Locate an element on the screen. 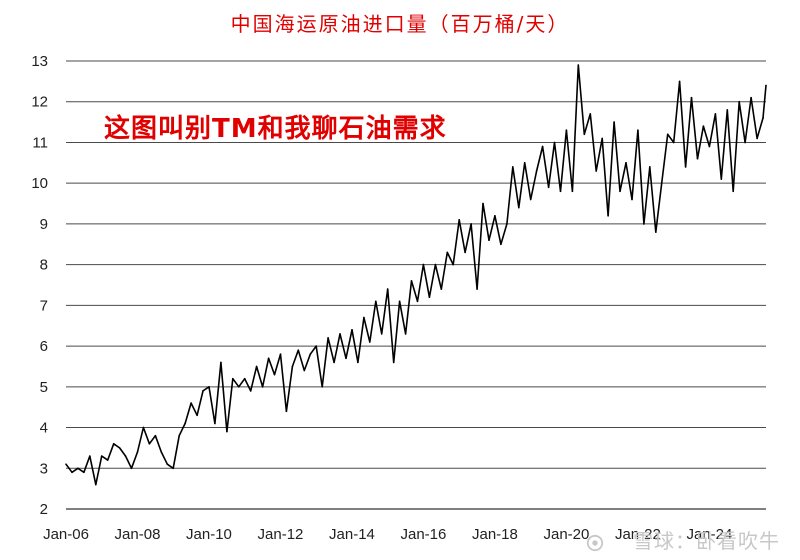 The image size is (800, 560). y-tick-label: 9 is located at coordinates (44, 224).